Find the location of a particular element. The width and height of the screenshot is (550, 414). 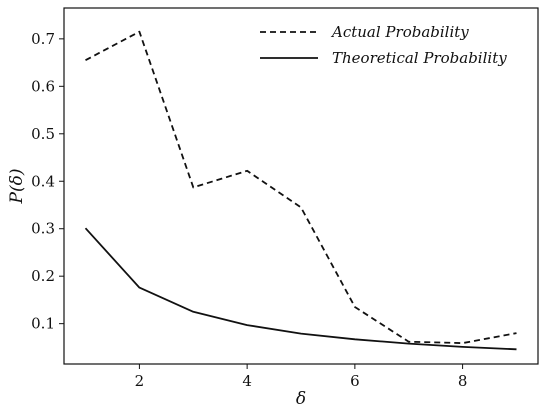

y-tick-label-4: 0.5 is located at coordinates (43, 134).